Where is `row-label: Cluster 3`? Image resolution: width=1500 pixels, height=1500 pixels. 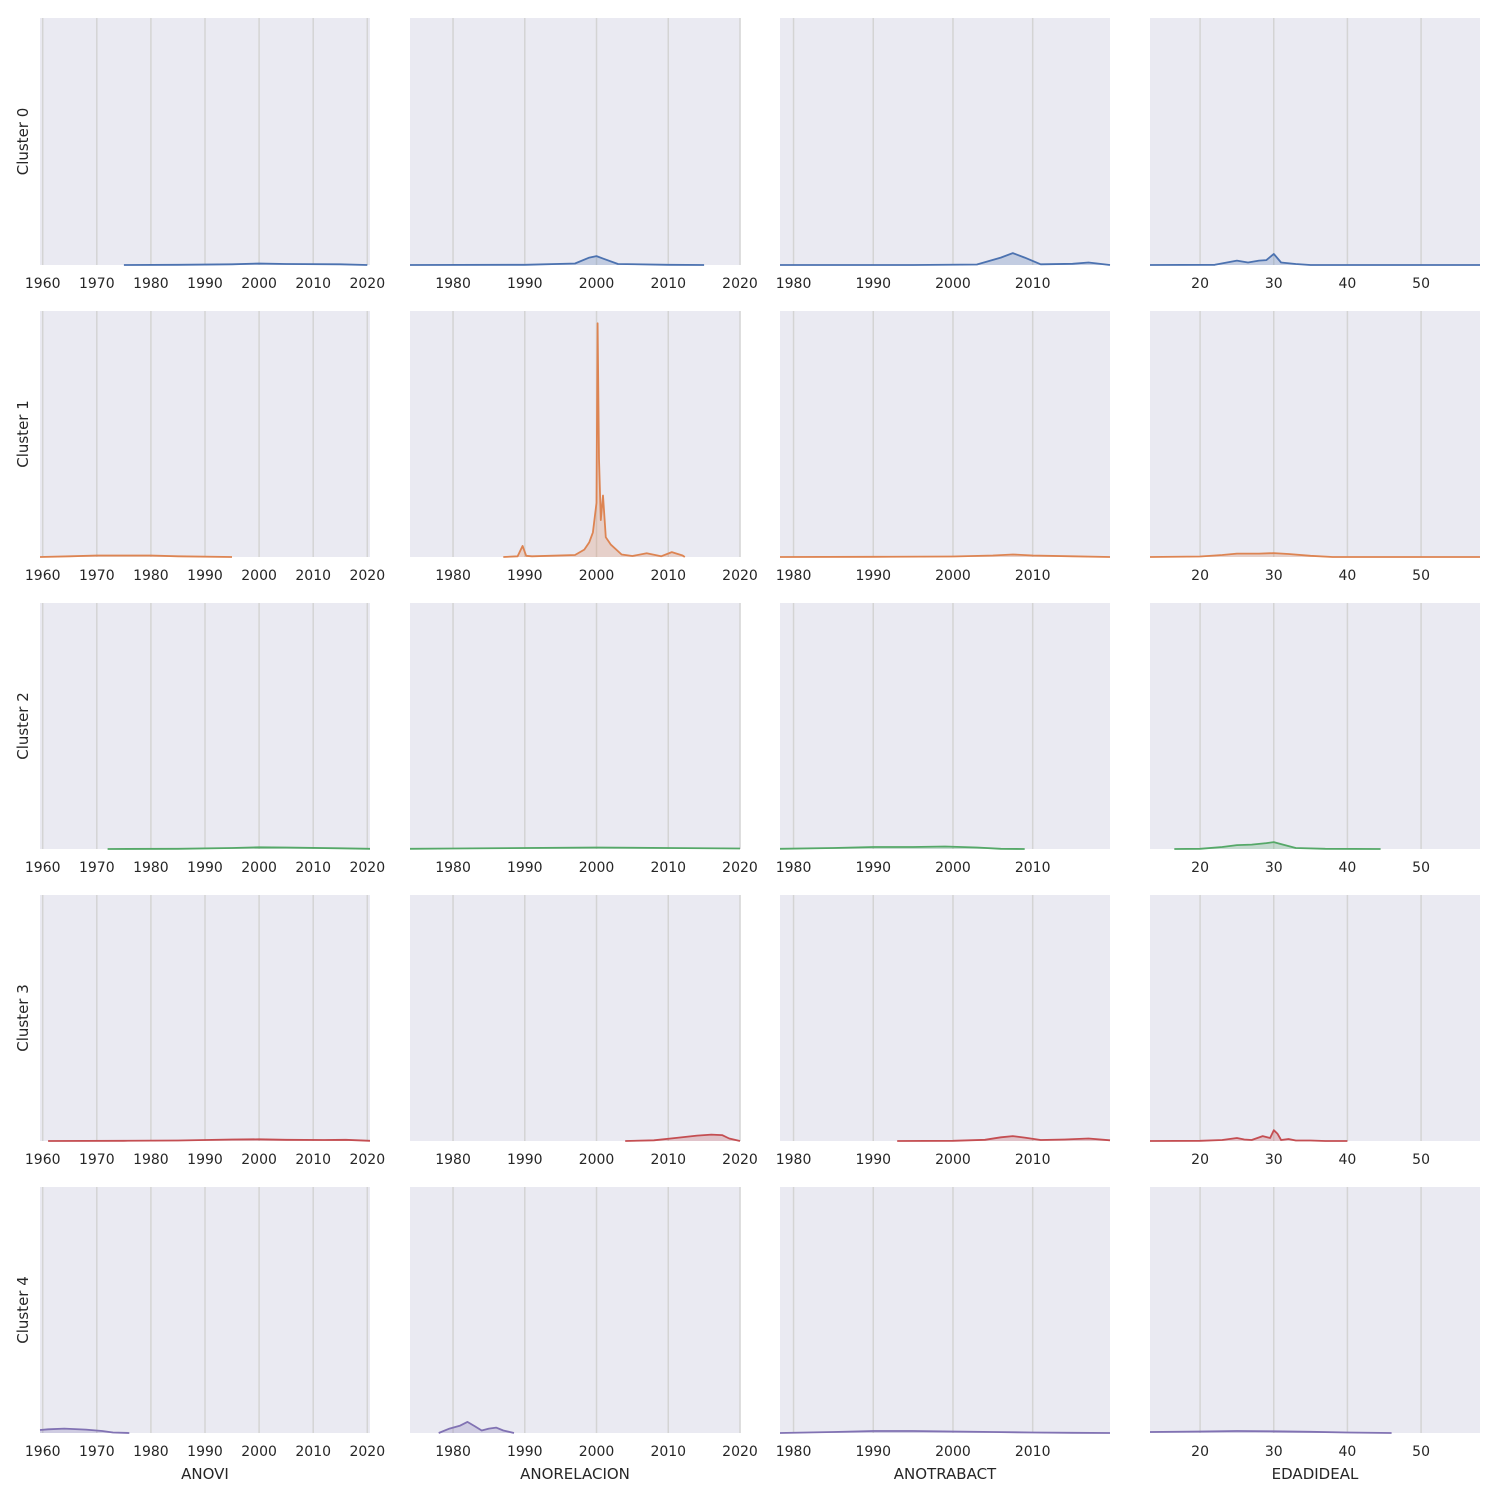
row-label: Cluster 3 is located at coordinates (23, 1018).